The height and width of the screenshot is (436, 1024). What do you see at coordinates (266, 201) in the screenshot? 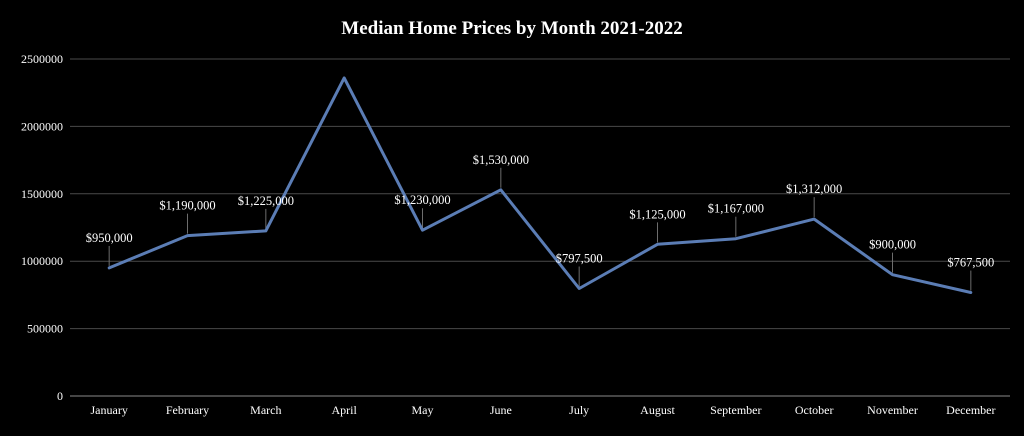
I see `data-label: $1,225,000` at bounding box center [266, 201].